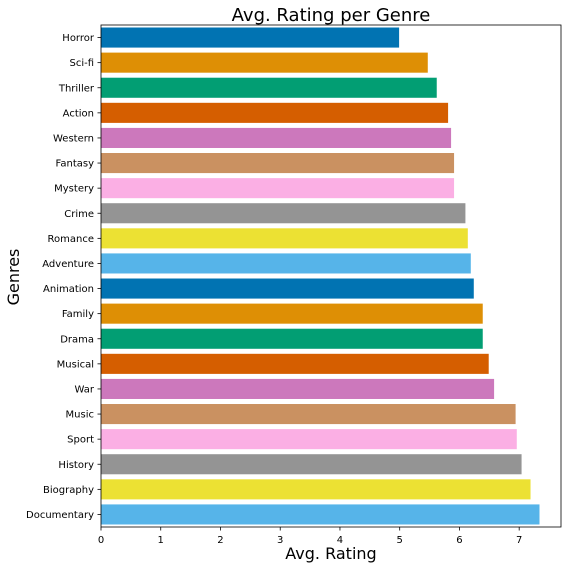 The image size is (568, 568). Describe the element at coordinates (75, 164) in the screenshot. I see `y-tick-label: Fantasy` at that location.